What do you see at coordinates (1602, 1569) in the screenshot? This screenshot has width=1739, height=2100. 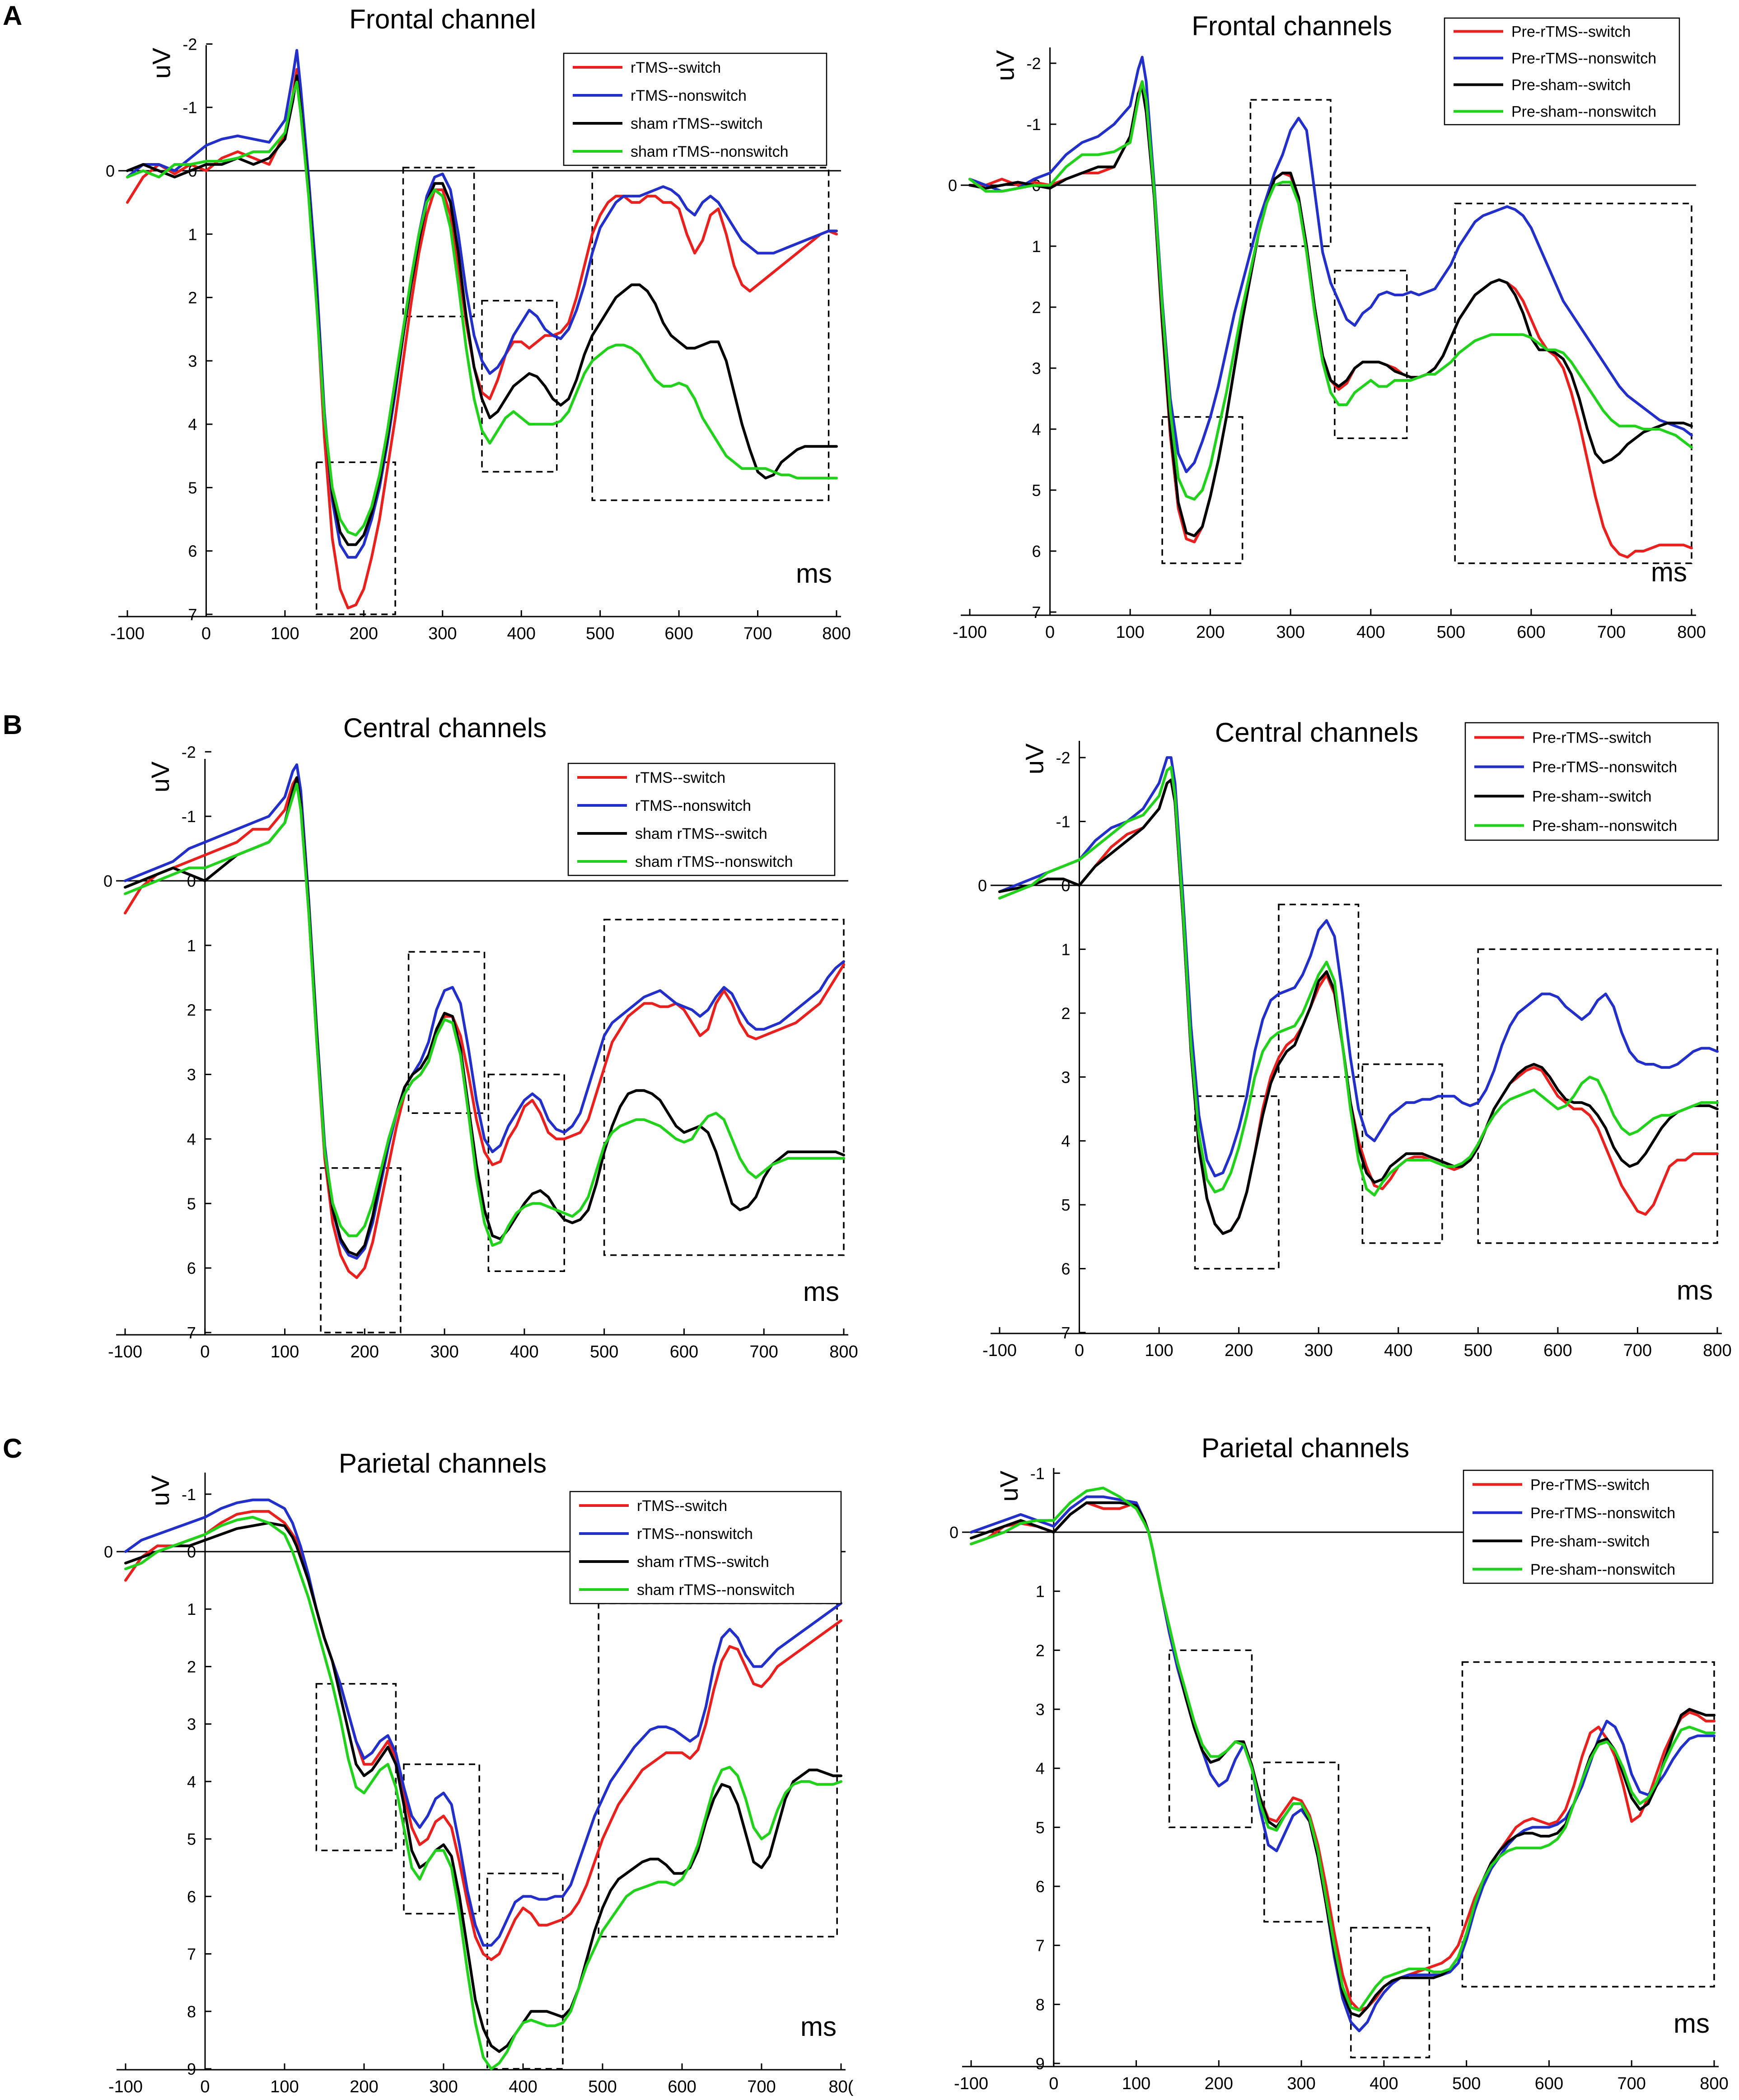 I see `legend-entry: Pre-sham--nonswitch` at bounding box center [1602, 1569].